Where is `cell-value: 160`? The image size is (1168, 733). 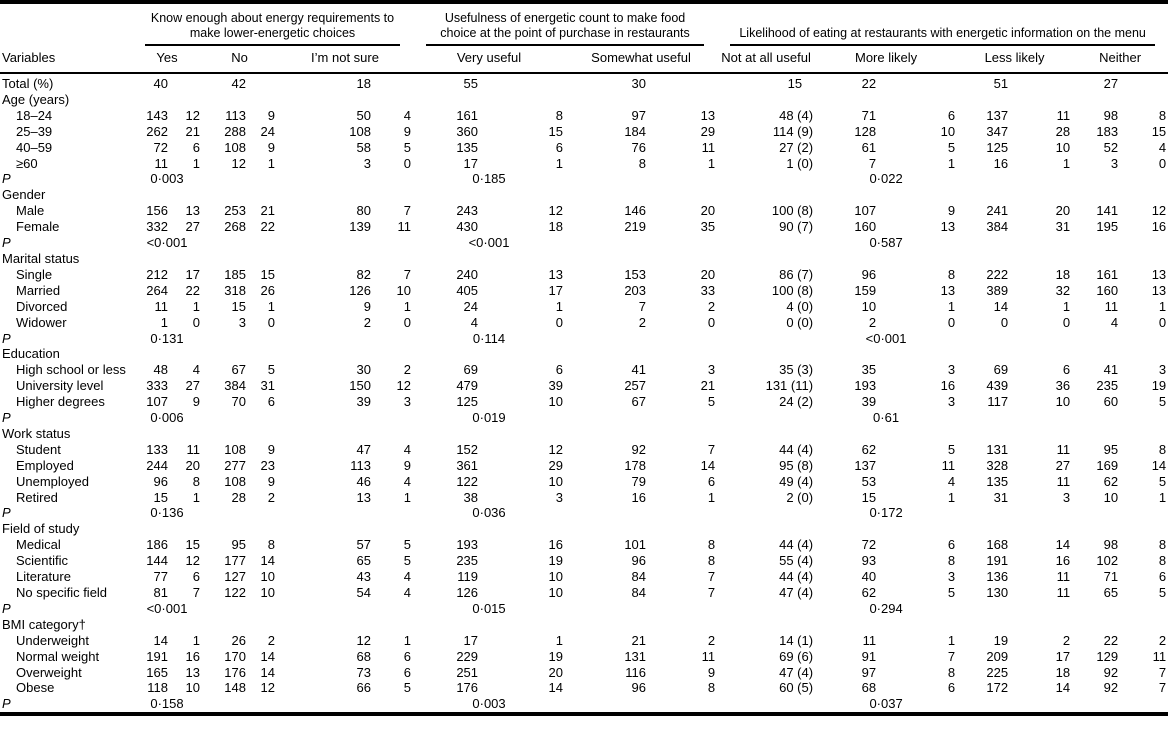
cell-value: 160 is located at coordinates (865, 227).